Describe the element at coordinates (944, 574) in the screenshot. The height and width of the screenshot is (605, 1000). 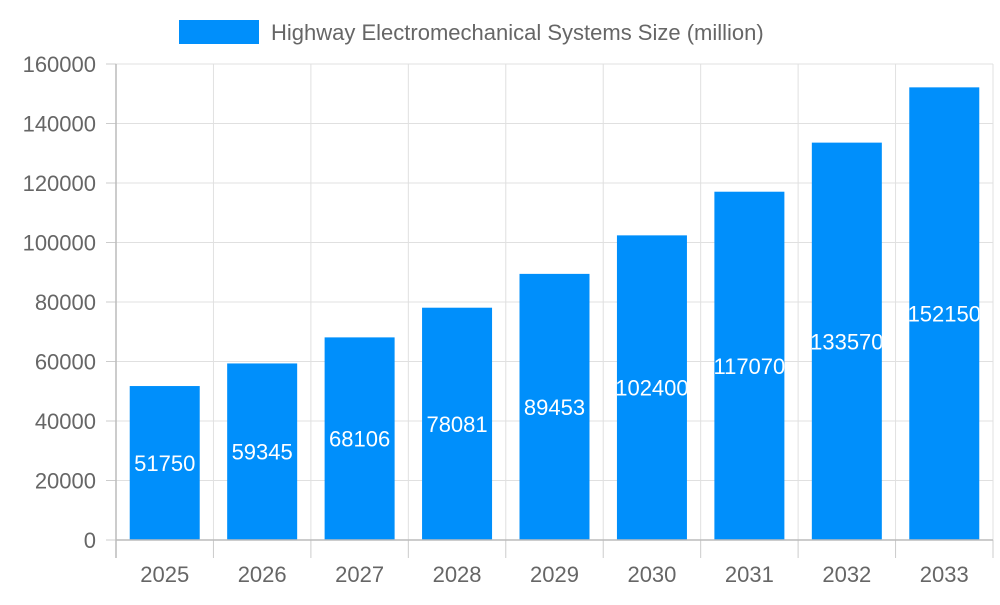
I see `x-tick-label: 2033` at that location.